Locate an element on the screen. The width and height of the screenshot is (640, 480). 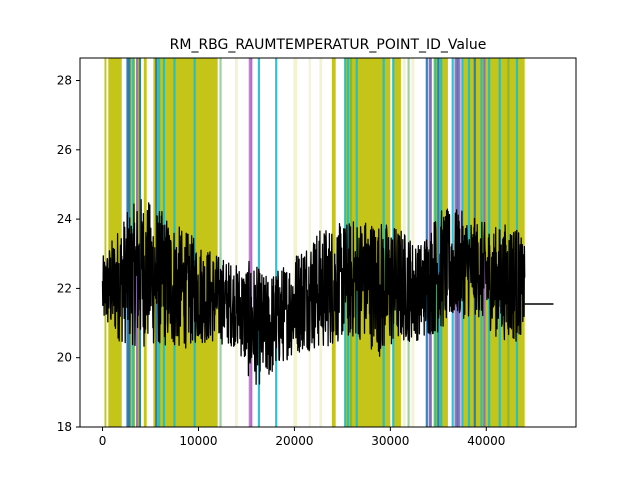
x-axis: 0 10000 20000 30000 40000 is located at coordinates (302, 437).